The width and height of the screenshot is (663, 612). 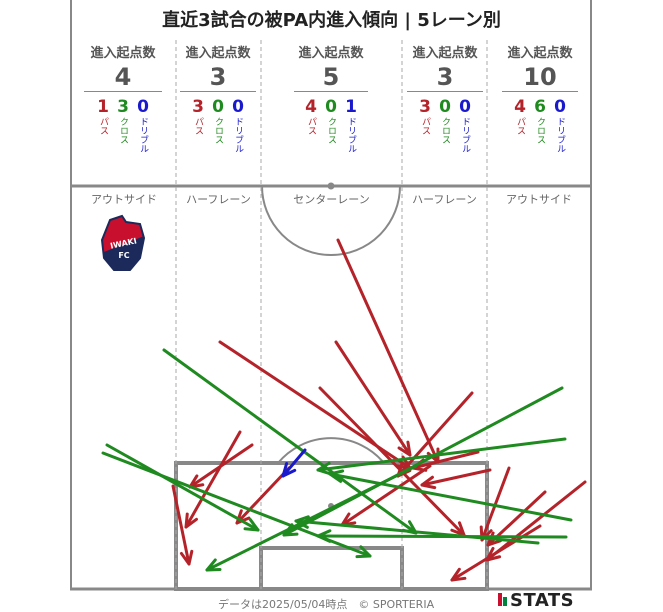 I want to click on penalty-arc, so click(x=331, y=450).